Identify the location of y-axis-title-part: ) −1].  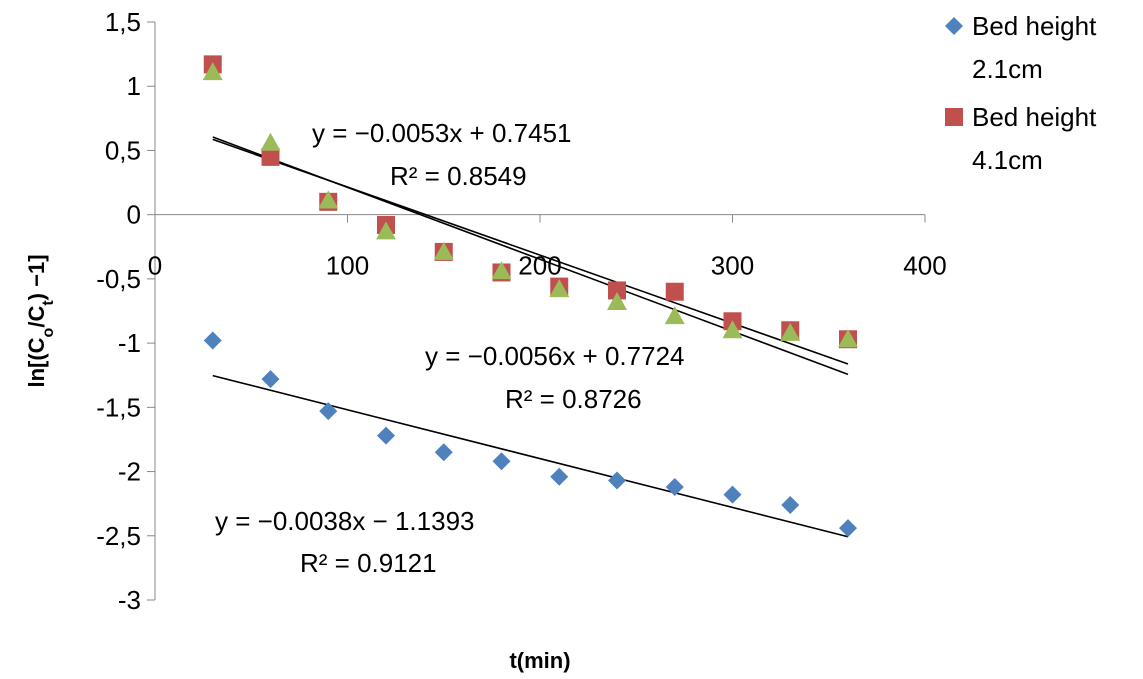
(36, 277).